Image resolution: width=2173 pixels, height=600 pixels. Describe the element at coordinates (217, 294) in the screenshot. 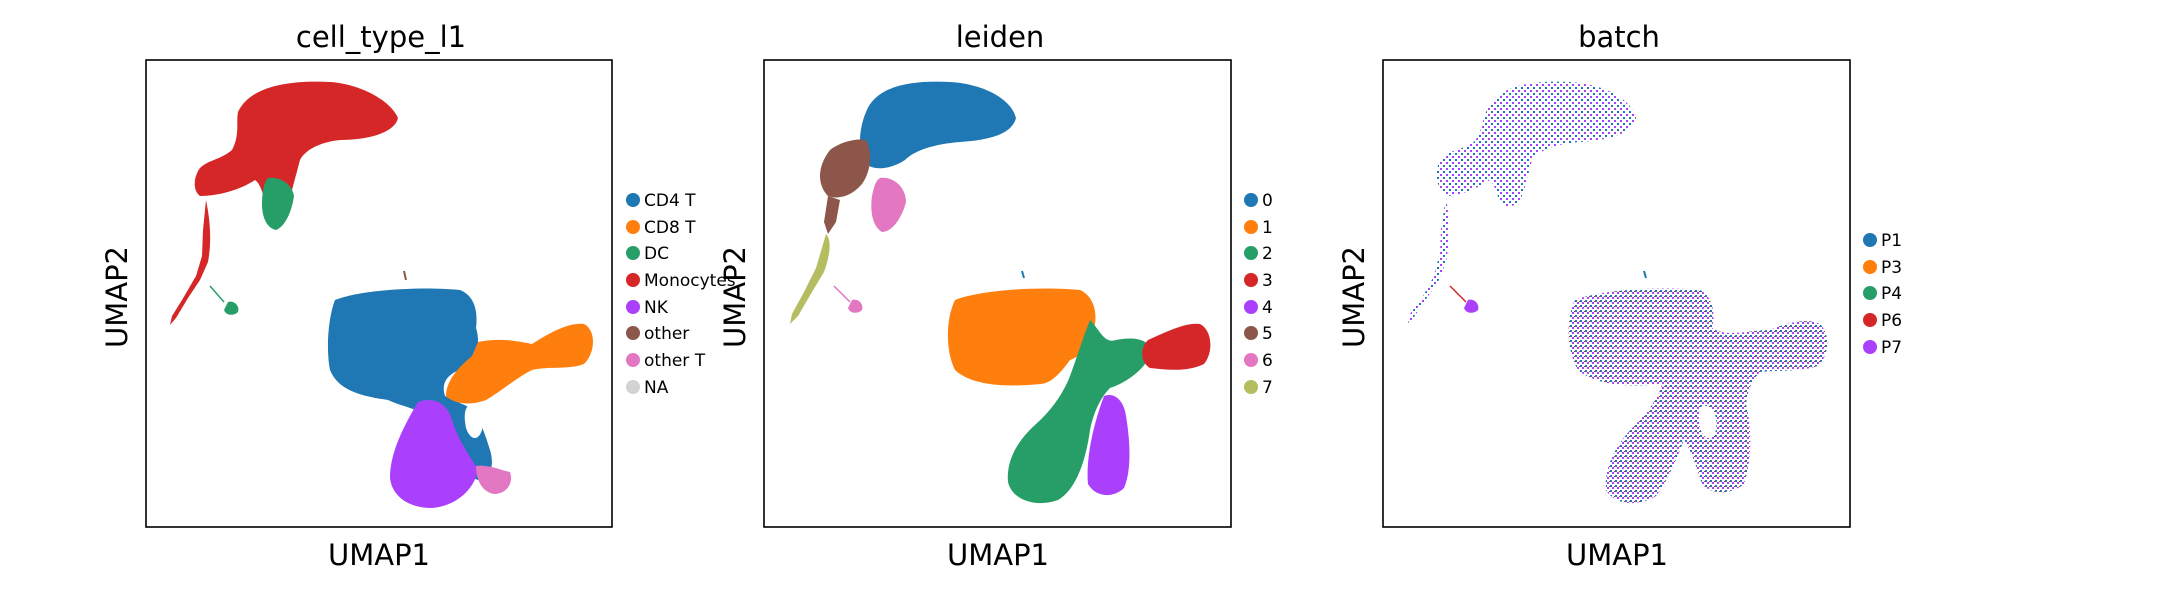

I see `cluster-dc-strand` at that location.